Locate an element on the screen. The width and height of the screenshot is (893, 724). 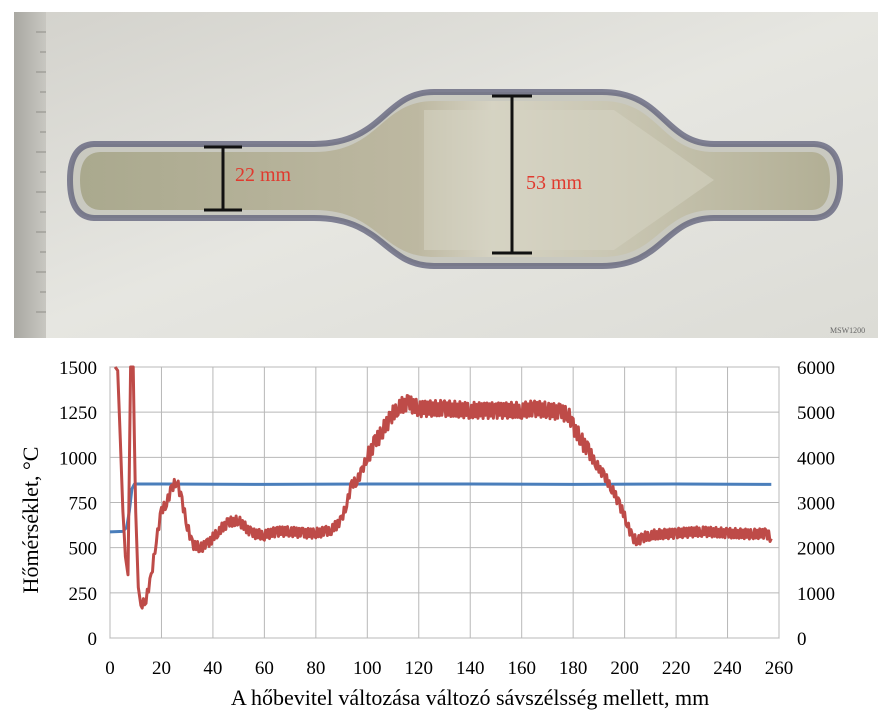
x-tick-label: 240 is located at coordinates (727, 668).